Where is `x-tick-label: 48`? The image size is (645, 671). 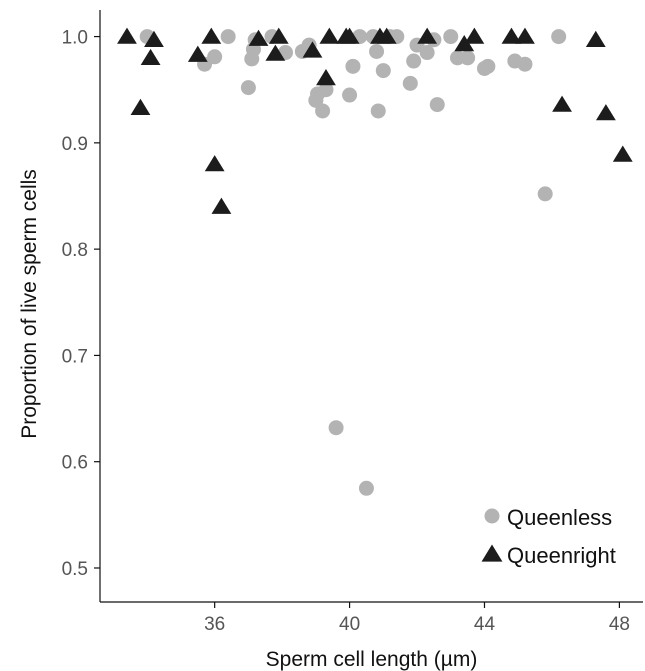 x-tick-label: 48 is located at coordinates (619, 624).